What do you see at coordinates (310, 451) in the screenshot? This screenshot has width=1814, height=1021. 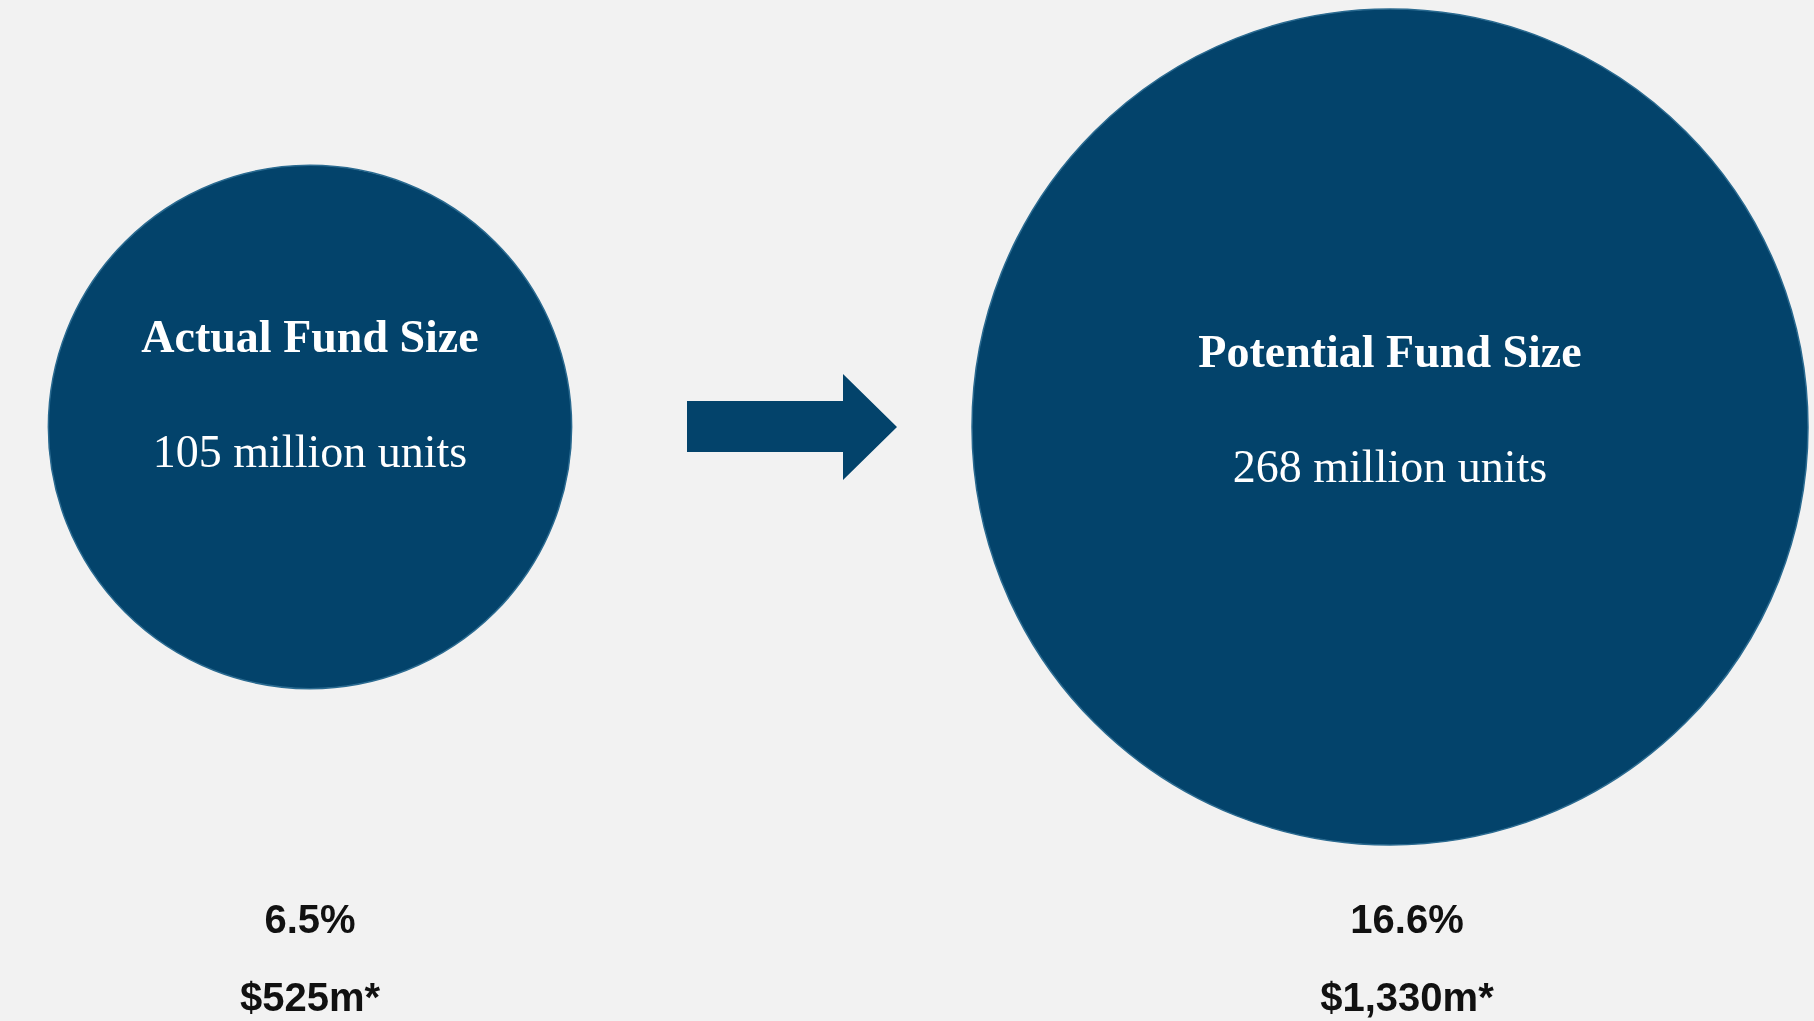 I see `data-label: 105 million units` at bounding box center [310, 451].